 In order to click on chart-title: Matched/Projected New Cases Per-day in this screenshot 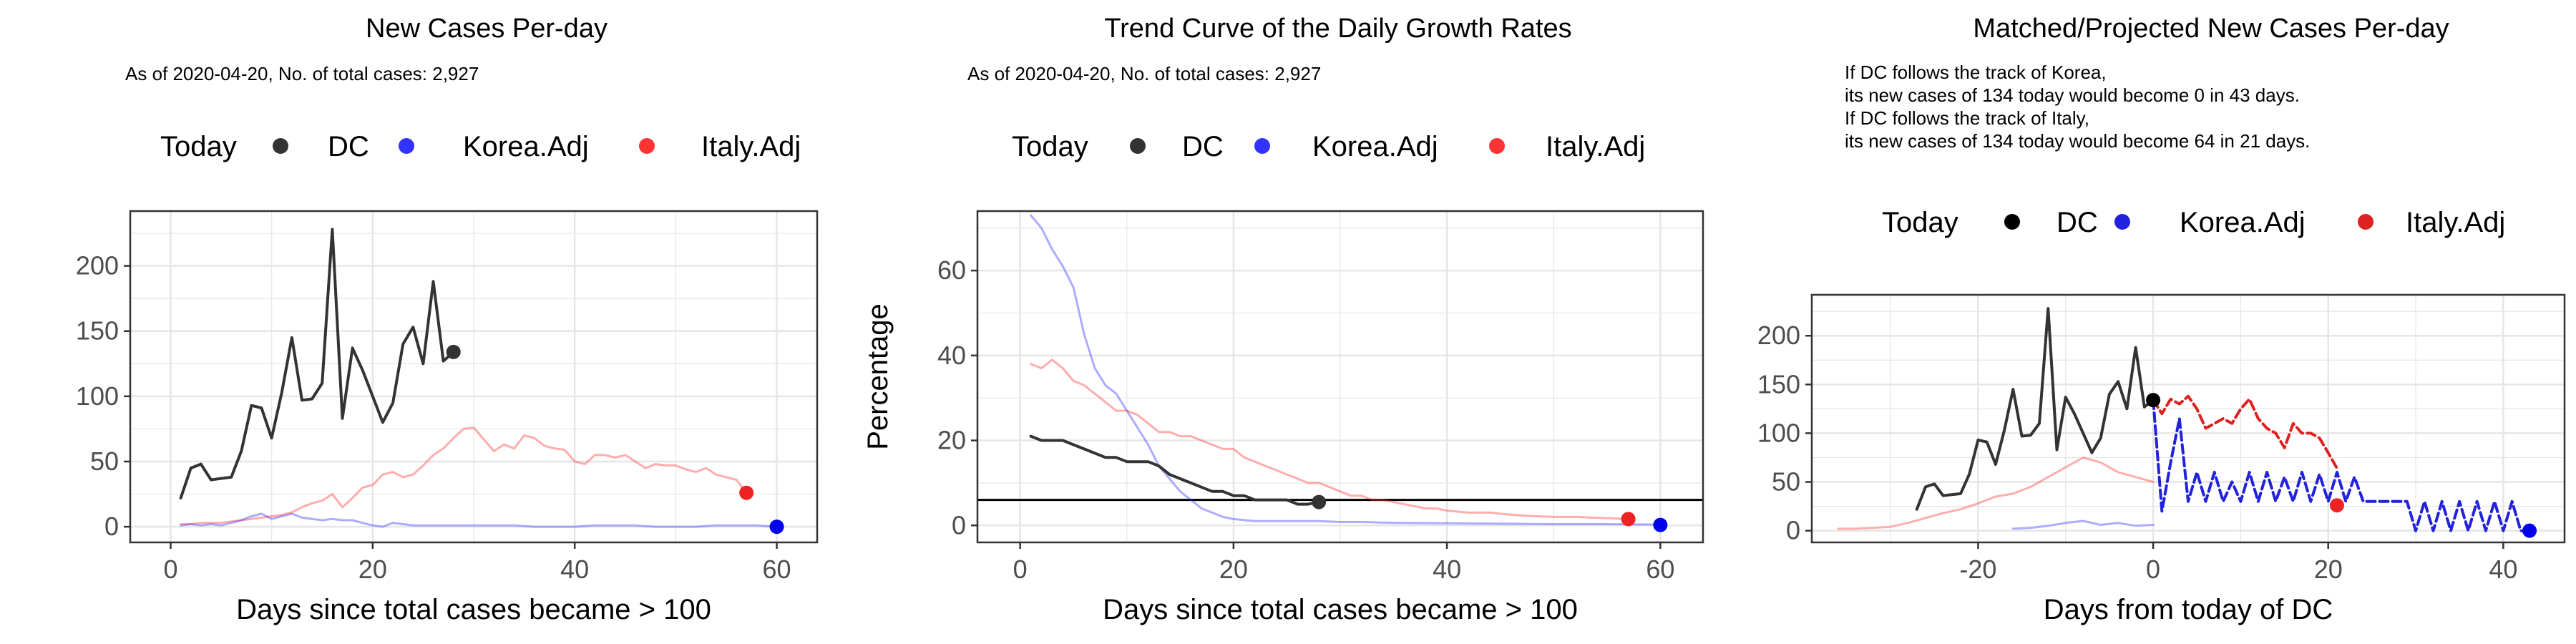, I will do `click(2211, 29)`.